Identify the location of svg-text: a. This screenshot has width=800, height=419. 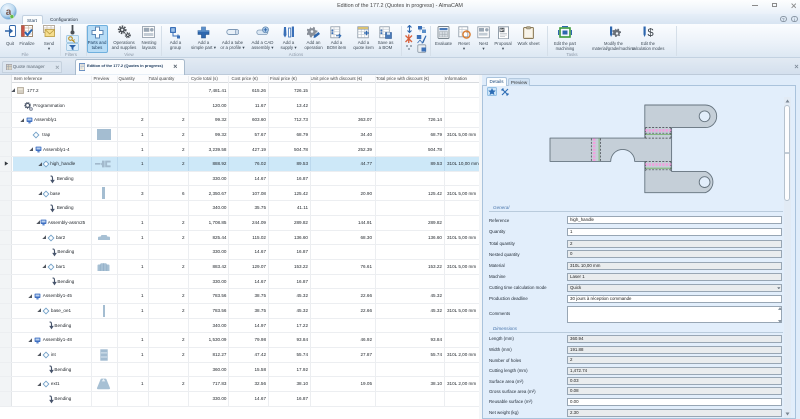
(9, 12).